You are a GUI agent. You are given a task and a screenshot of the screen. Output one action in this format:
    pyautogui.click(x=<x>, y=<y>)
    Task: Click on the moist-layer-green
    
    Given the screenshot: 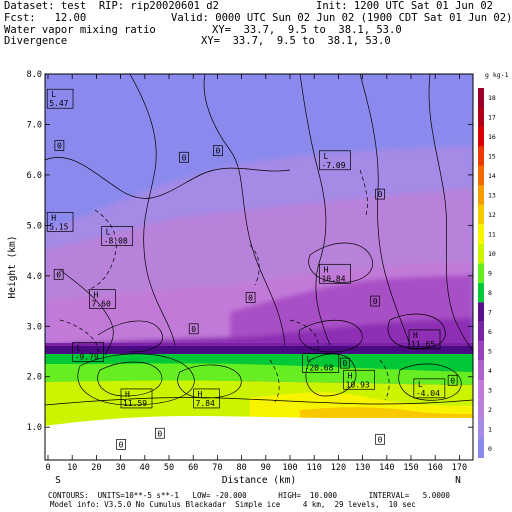 What is the action you would take?
    pyautogui.click(x=259, y=363)
    